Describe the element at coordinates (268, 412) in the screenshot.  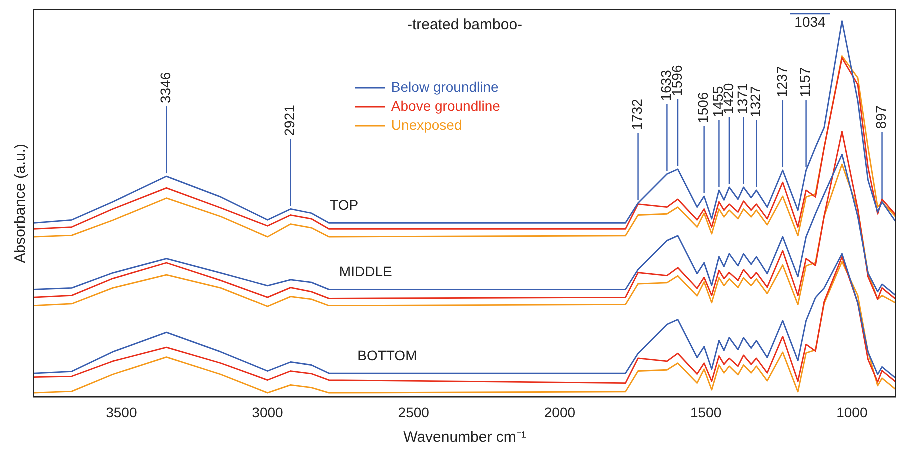
I see `x-tick-label: 3000` at that location.